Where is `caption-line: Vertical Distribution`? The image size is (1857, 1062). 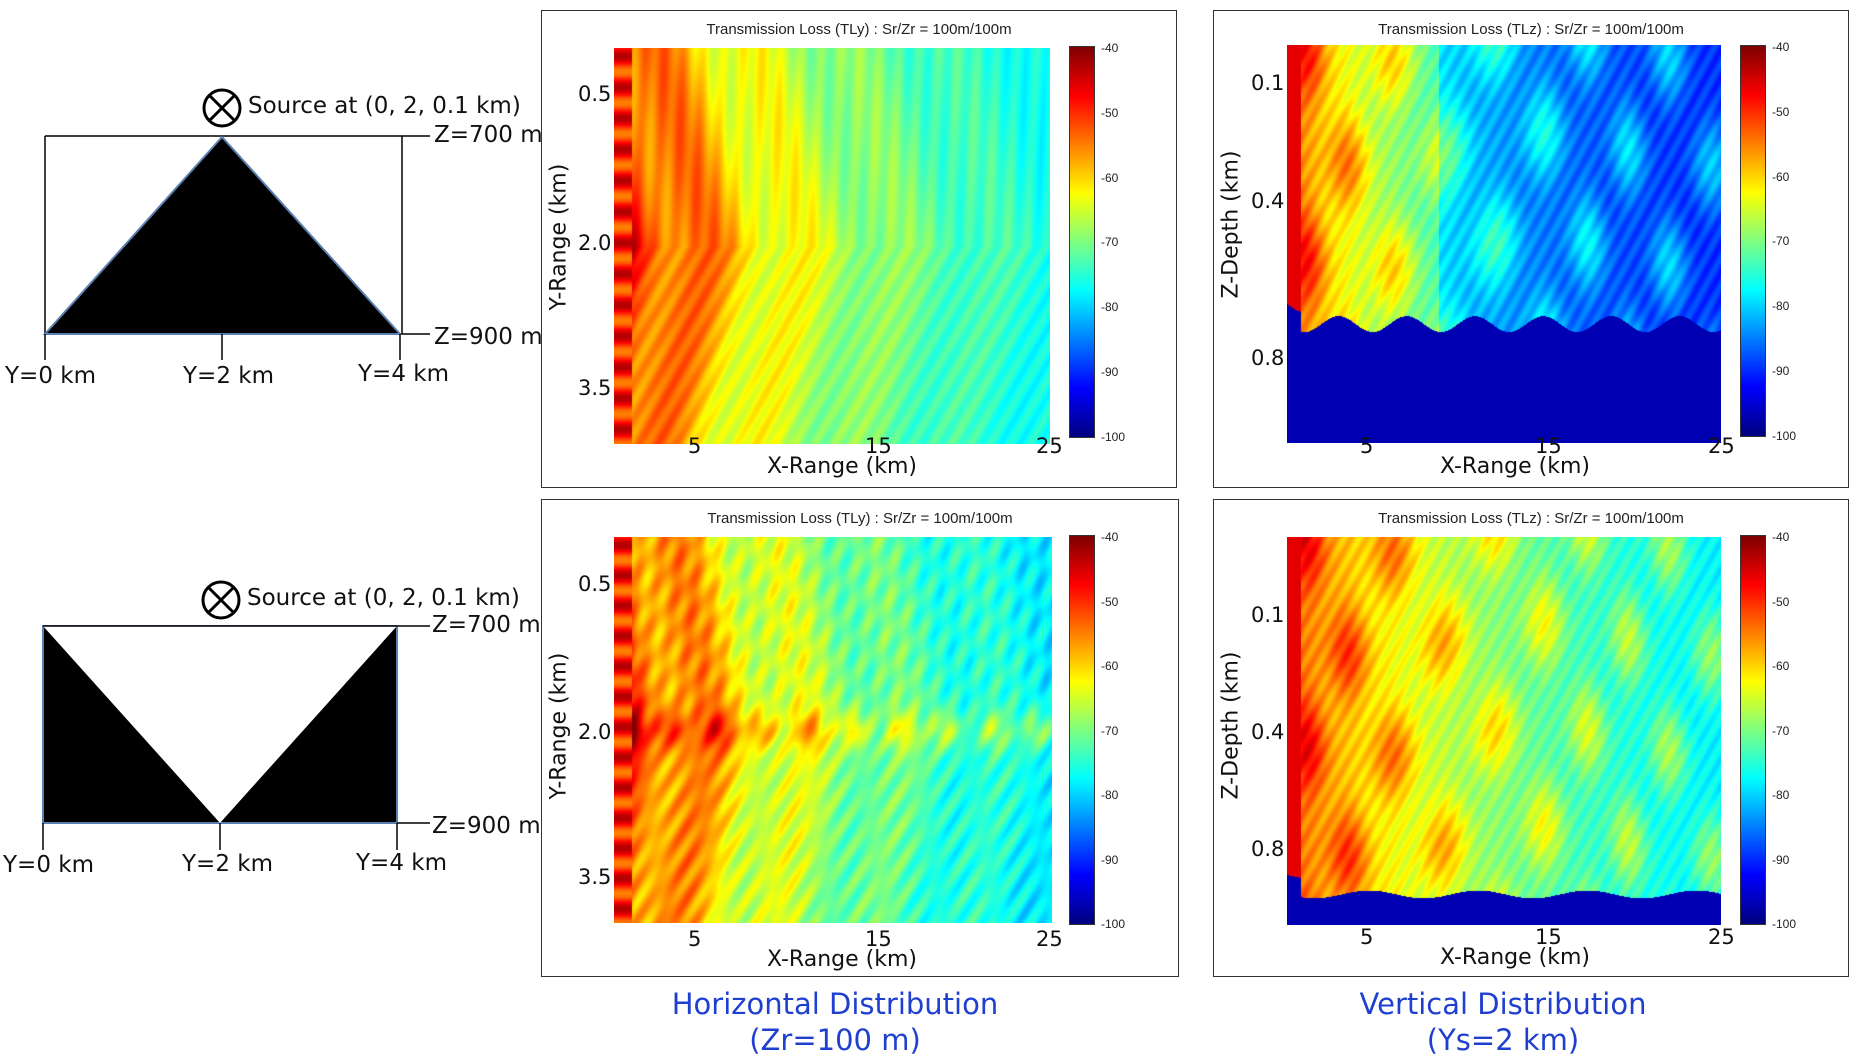
caption-line: Vertical Distribution is located at coordinates (1503, 1004).